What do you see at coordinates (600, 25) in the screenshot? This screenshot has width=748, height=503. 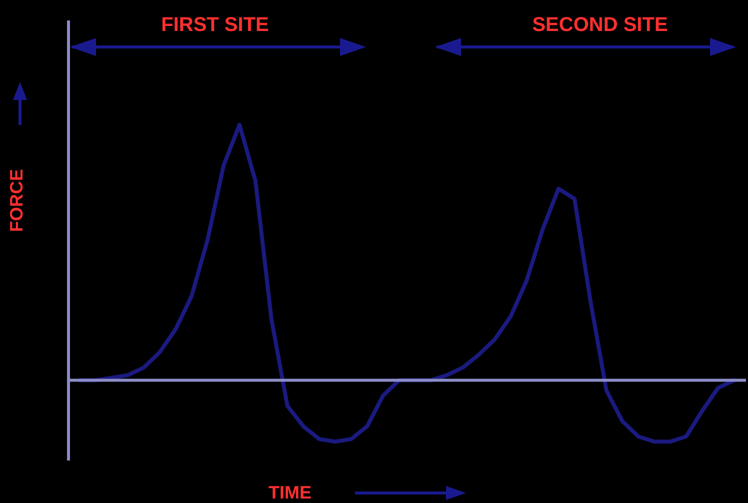 I see `text: SECOND SITE` at bounding box center [600, 25].